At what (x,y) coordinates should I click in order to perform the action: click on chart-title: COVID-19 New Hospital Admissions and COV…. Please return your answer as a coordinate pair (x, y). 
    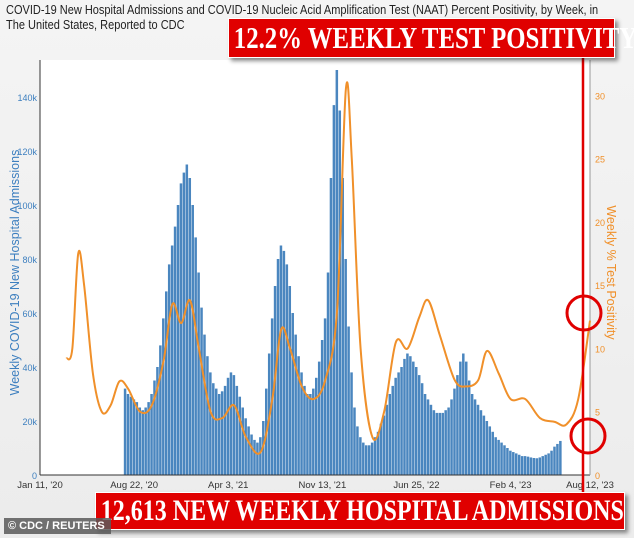
    Looking at the image, I should click on (302, 17).